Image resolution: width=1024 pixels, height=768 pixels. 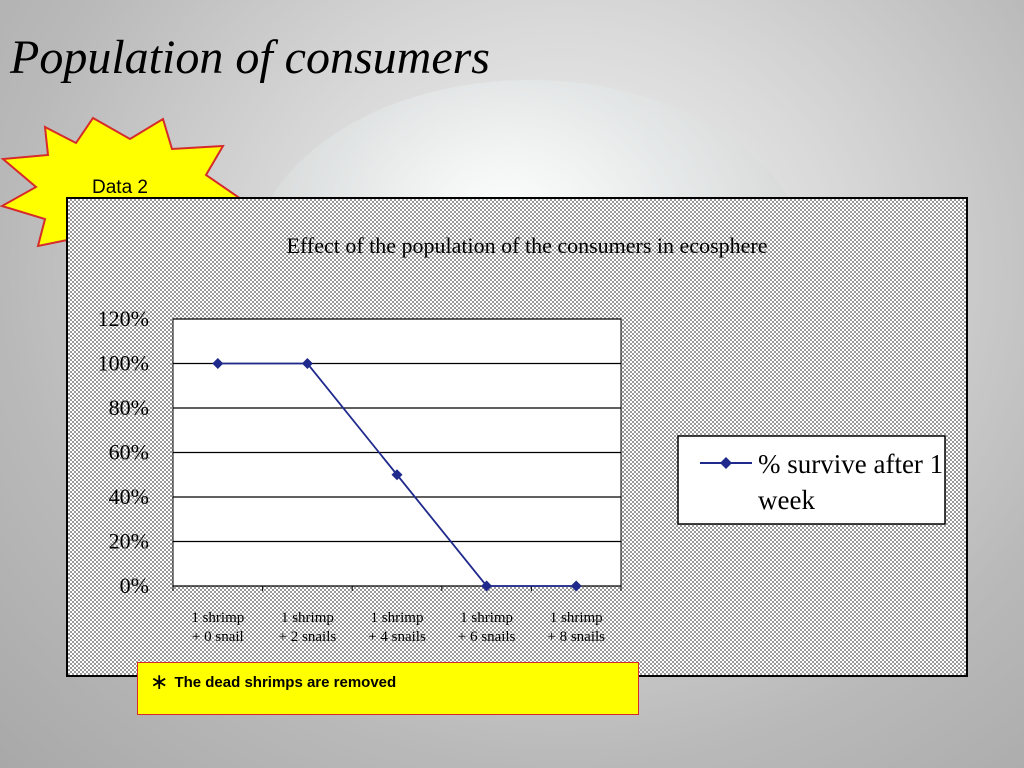 I want to click on y-tick-label: 120%, so click(x=123, y=318).